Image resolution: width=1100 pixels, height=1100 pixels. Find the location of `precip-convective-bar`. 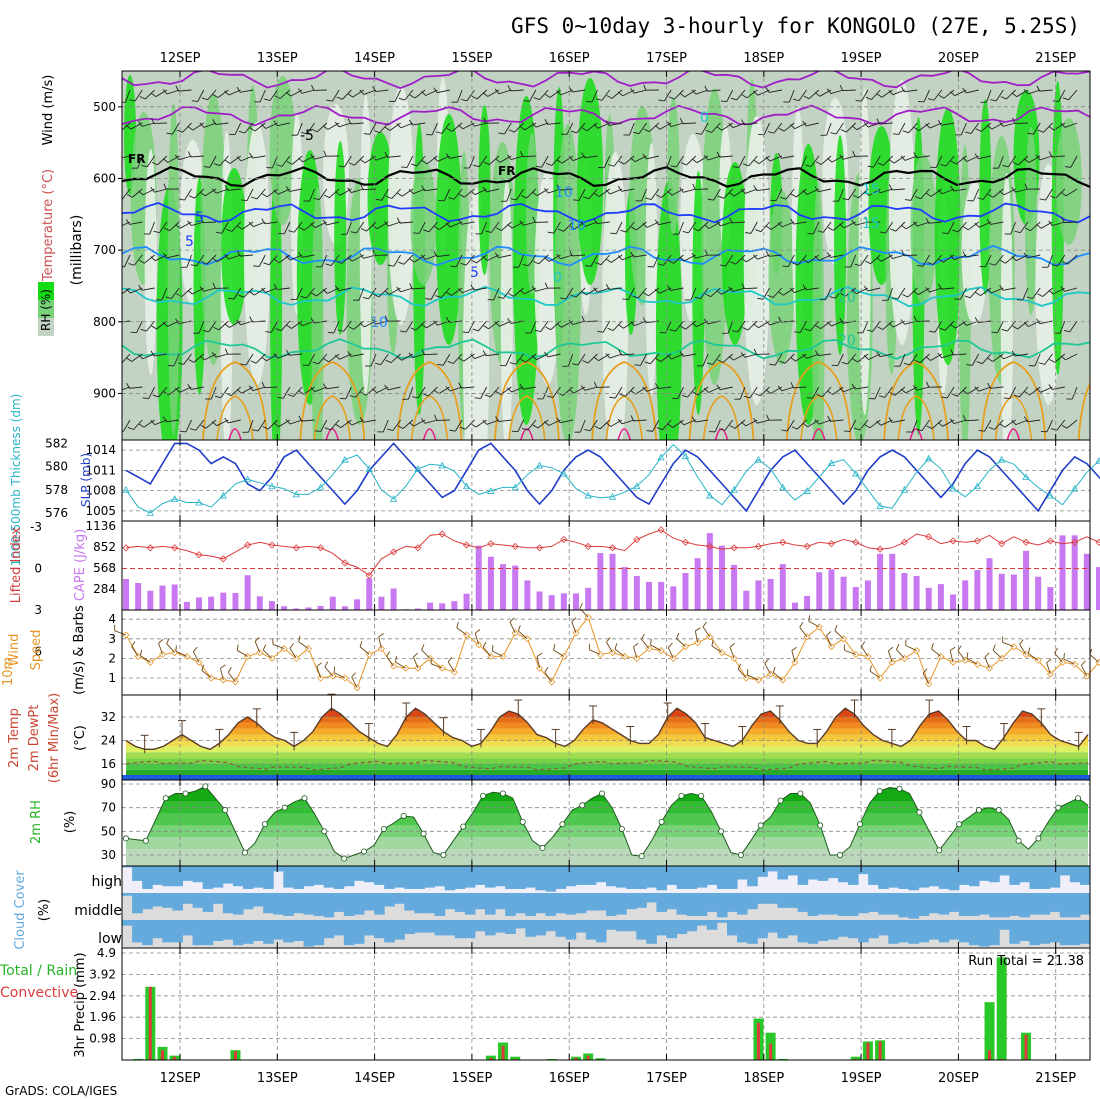

precip-convective-bar is located at coordinates (162, 1055).